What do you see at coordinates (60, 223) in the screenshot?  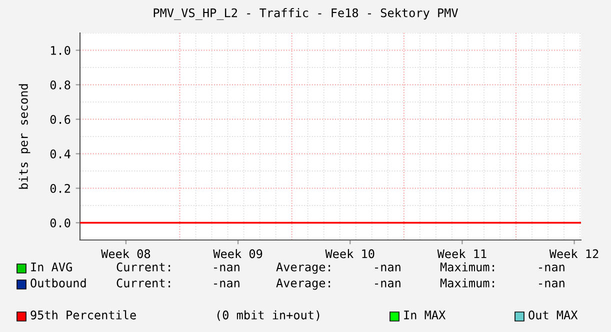 I see `y-tick-label: 0.0` at bounding box center [60, 223].